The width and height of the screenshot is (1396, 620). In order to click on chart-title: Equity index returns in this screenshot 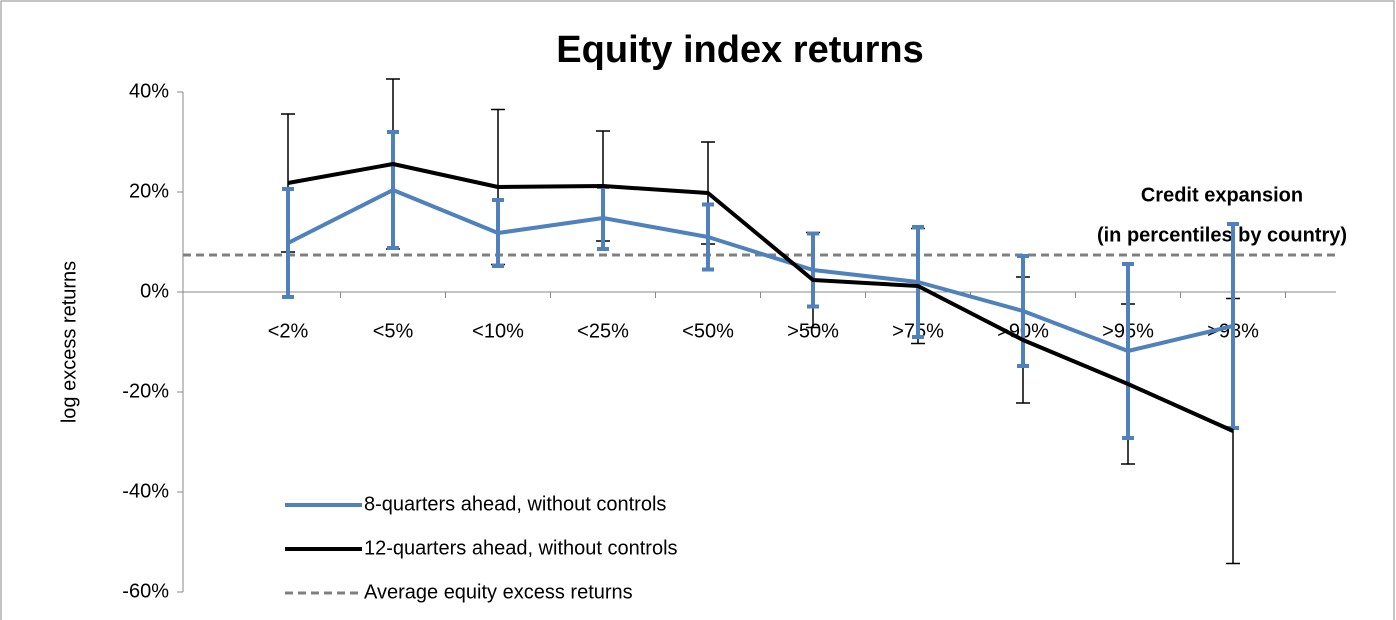, I will do `click(739, 50)`.